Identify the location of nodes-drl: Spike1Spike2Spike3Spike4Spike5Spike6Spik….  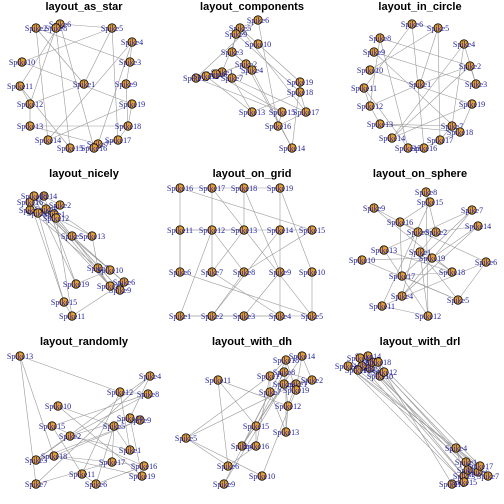
(417, 420).